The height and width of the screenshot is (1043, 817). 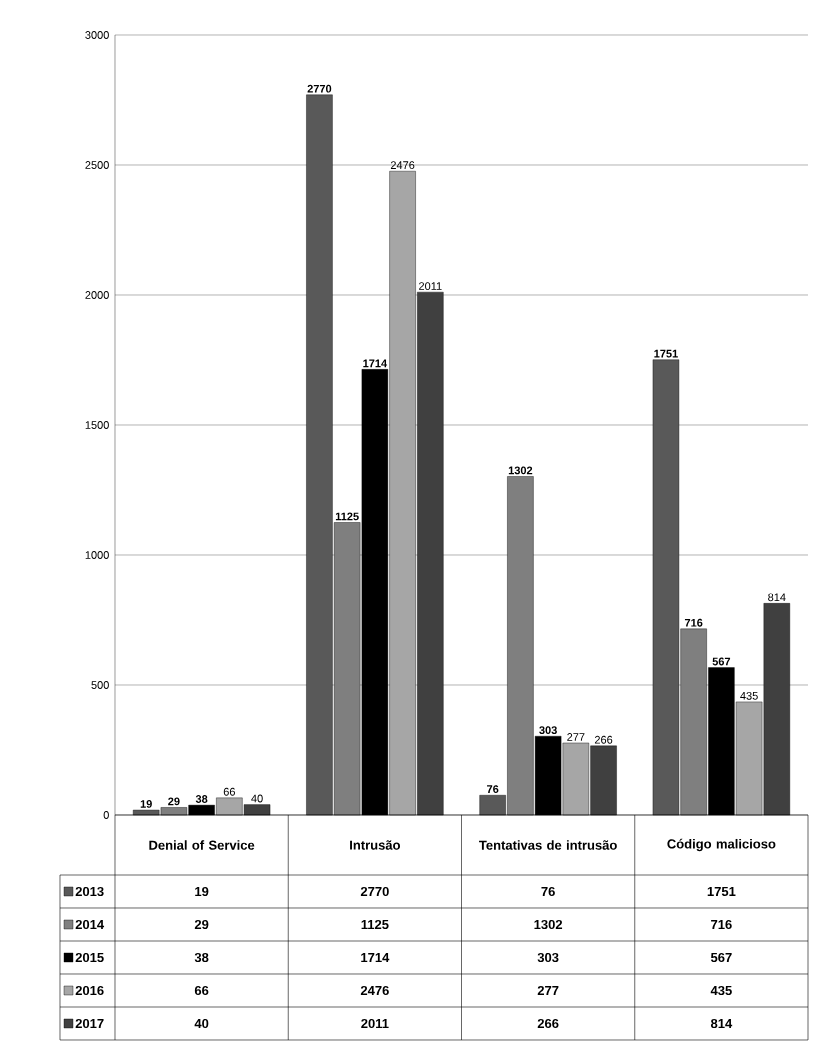 I want to click on data-label: 1125, so click(x=347, y=516).